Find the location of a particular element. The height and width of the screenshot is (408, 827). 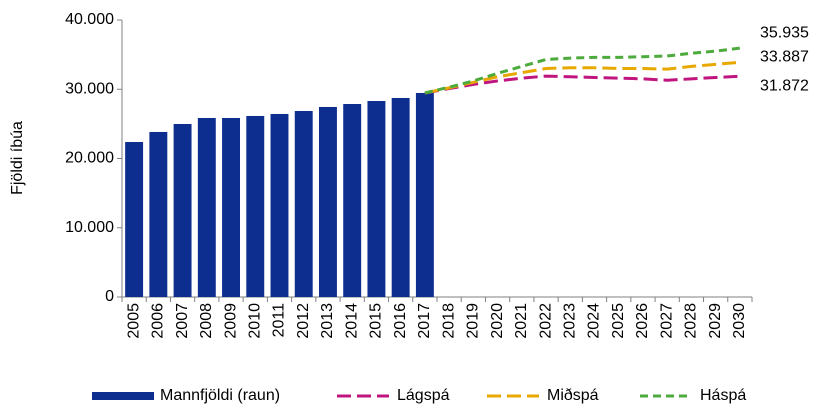

x-tick-label: 2018 is located at coordinates (448, 321).